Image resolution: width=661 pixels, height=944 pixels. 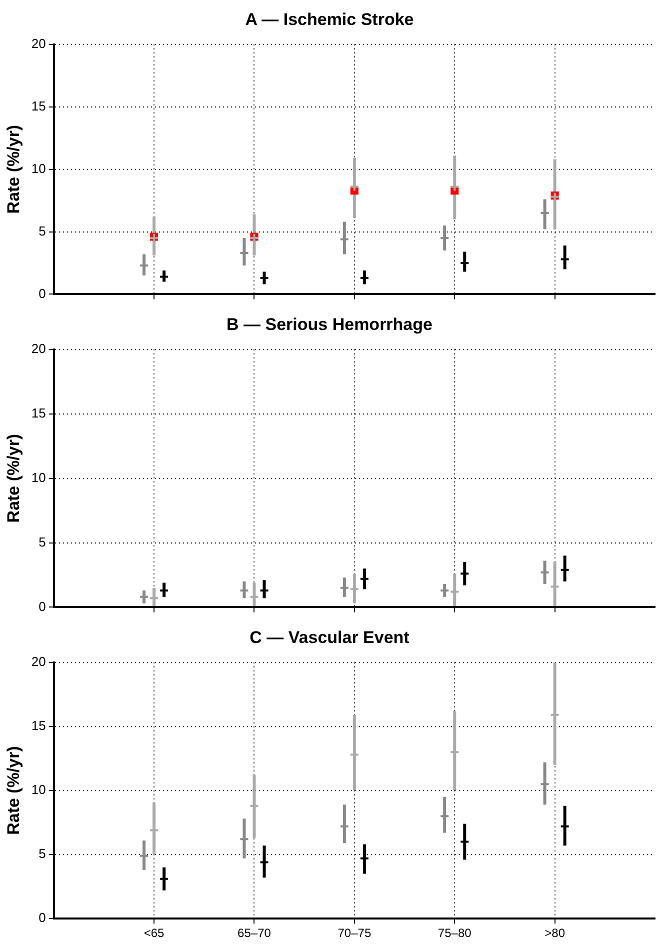 What do you see at coordinates (329, 19) in the screenshot?
I see `chart-title: A — Ischemic Stroke` at bounding box center [329, 19].